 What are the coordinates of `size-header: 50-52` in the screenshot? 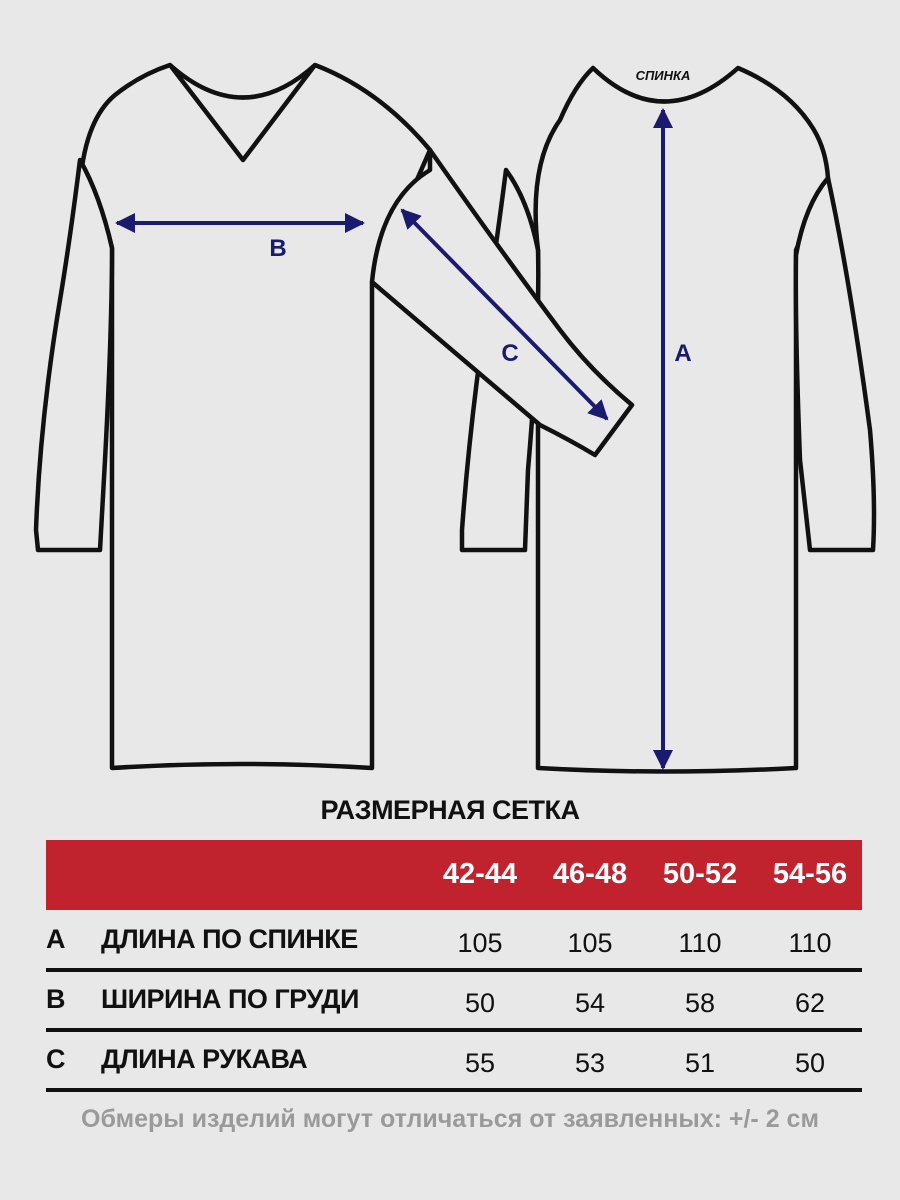 It's located at (700, 874).